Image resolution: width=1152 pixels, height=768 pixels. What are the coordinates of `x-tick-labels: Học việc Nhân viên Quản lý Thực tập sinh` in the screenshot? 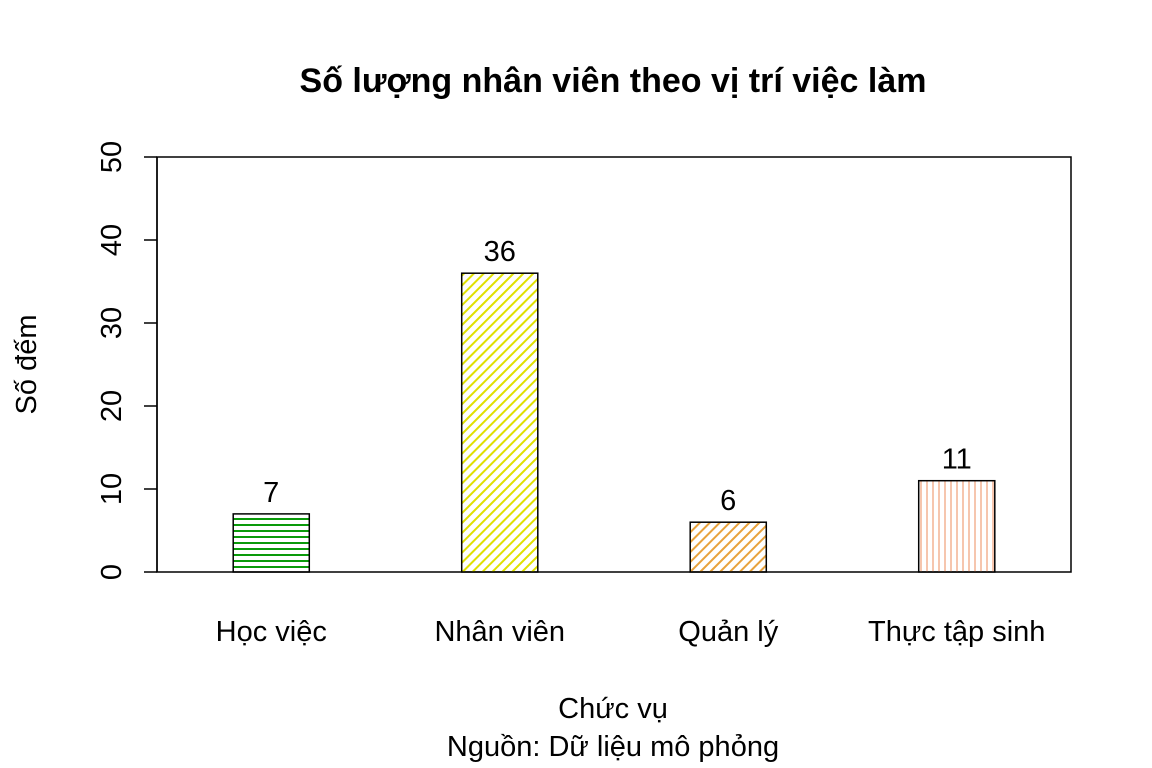 It's located at (631, 632).